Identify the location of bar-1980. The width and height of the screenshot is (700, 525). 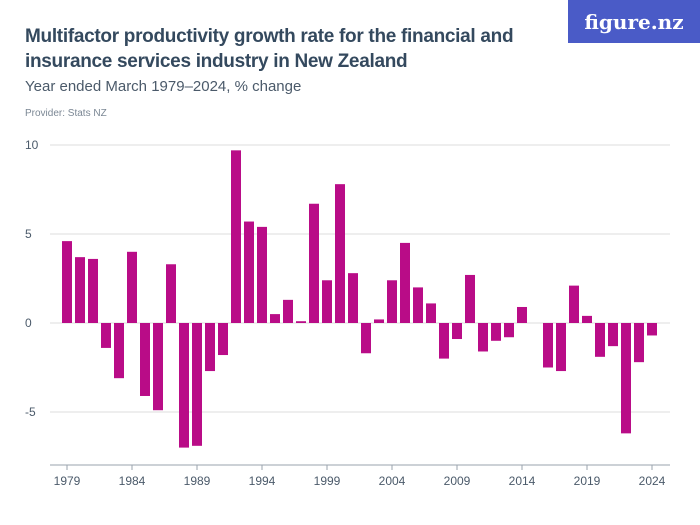
(80, 290).